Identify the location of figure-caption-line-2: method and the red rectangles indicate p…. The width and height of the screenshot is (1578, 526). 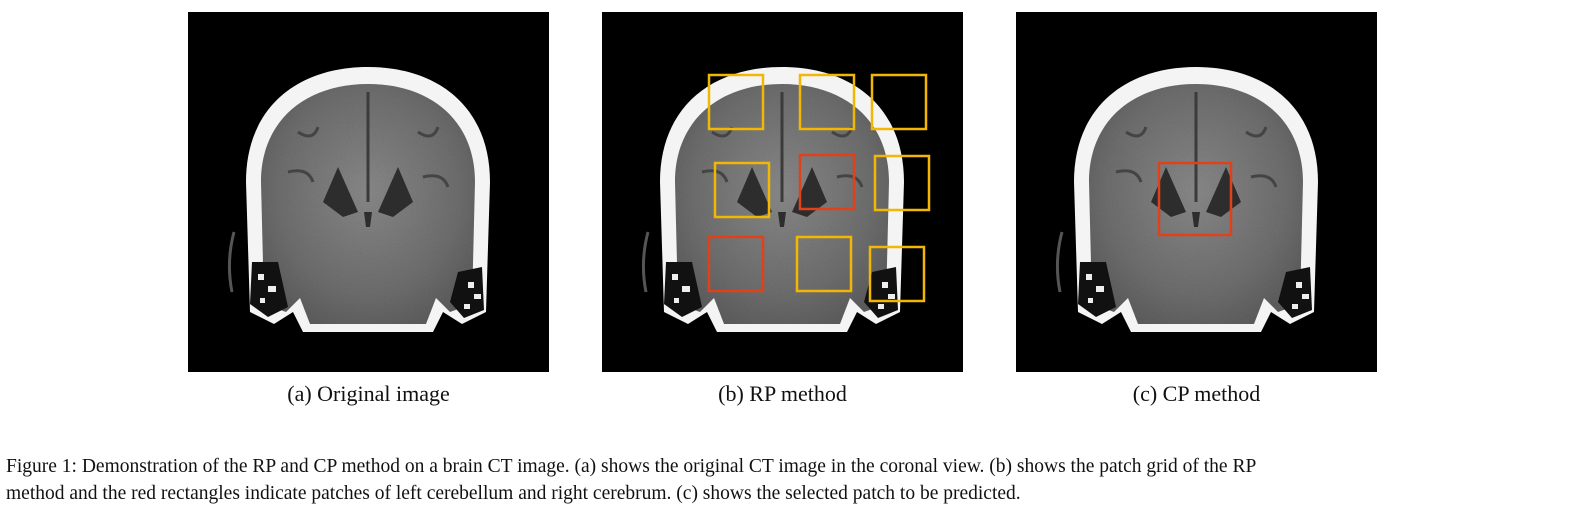
(513, 493).